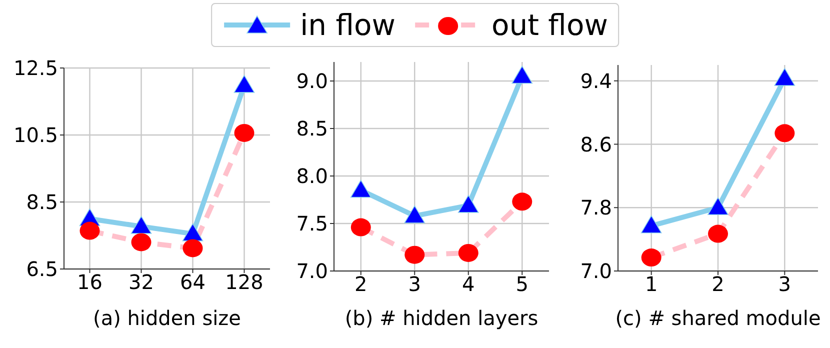 The width and height of the screenshot is (830, 348). I want to click on y-tick-label: 8.6, so click(596, 144).